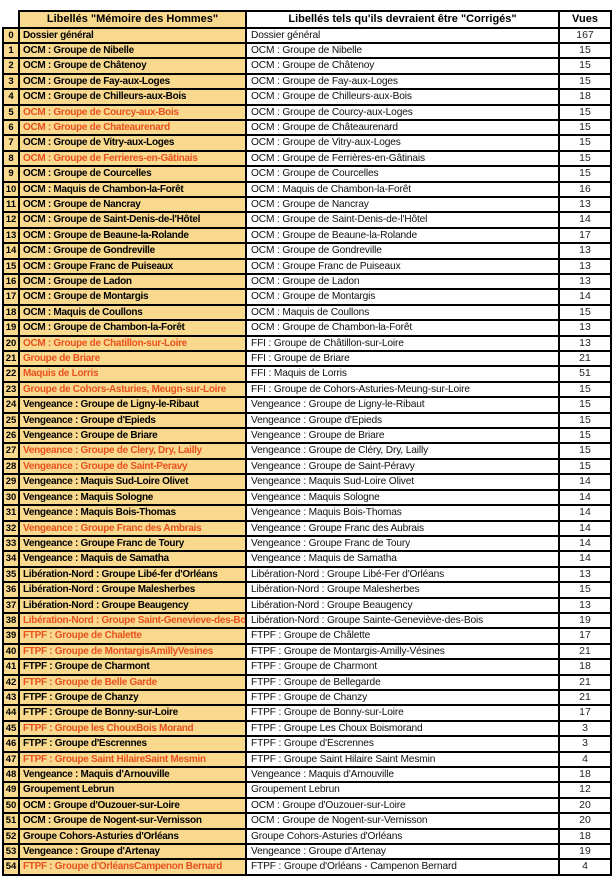 This screenshot has height=876, width=615. What do you see at coordinates (11, 374) in the screenshot?
I see `row-index-cell: 22` at bounding box center [11, 374].